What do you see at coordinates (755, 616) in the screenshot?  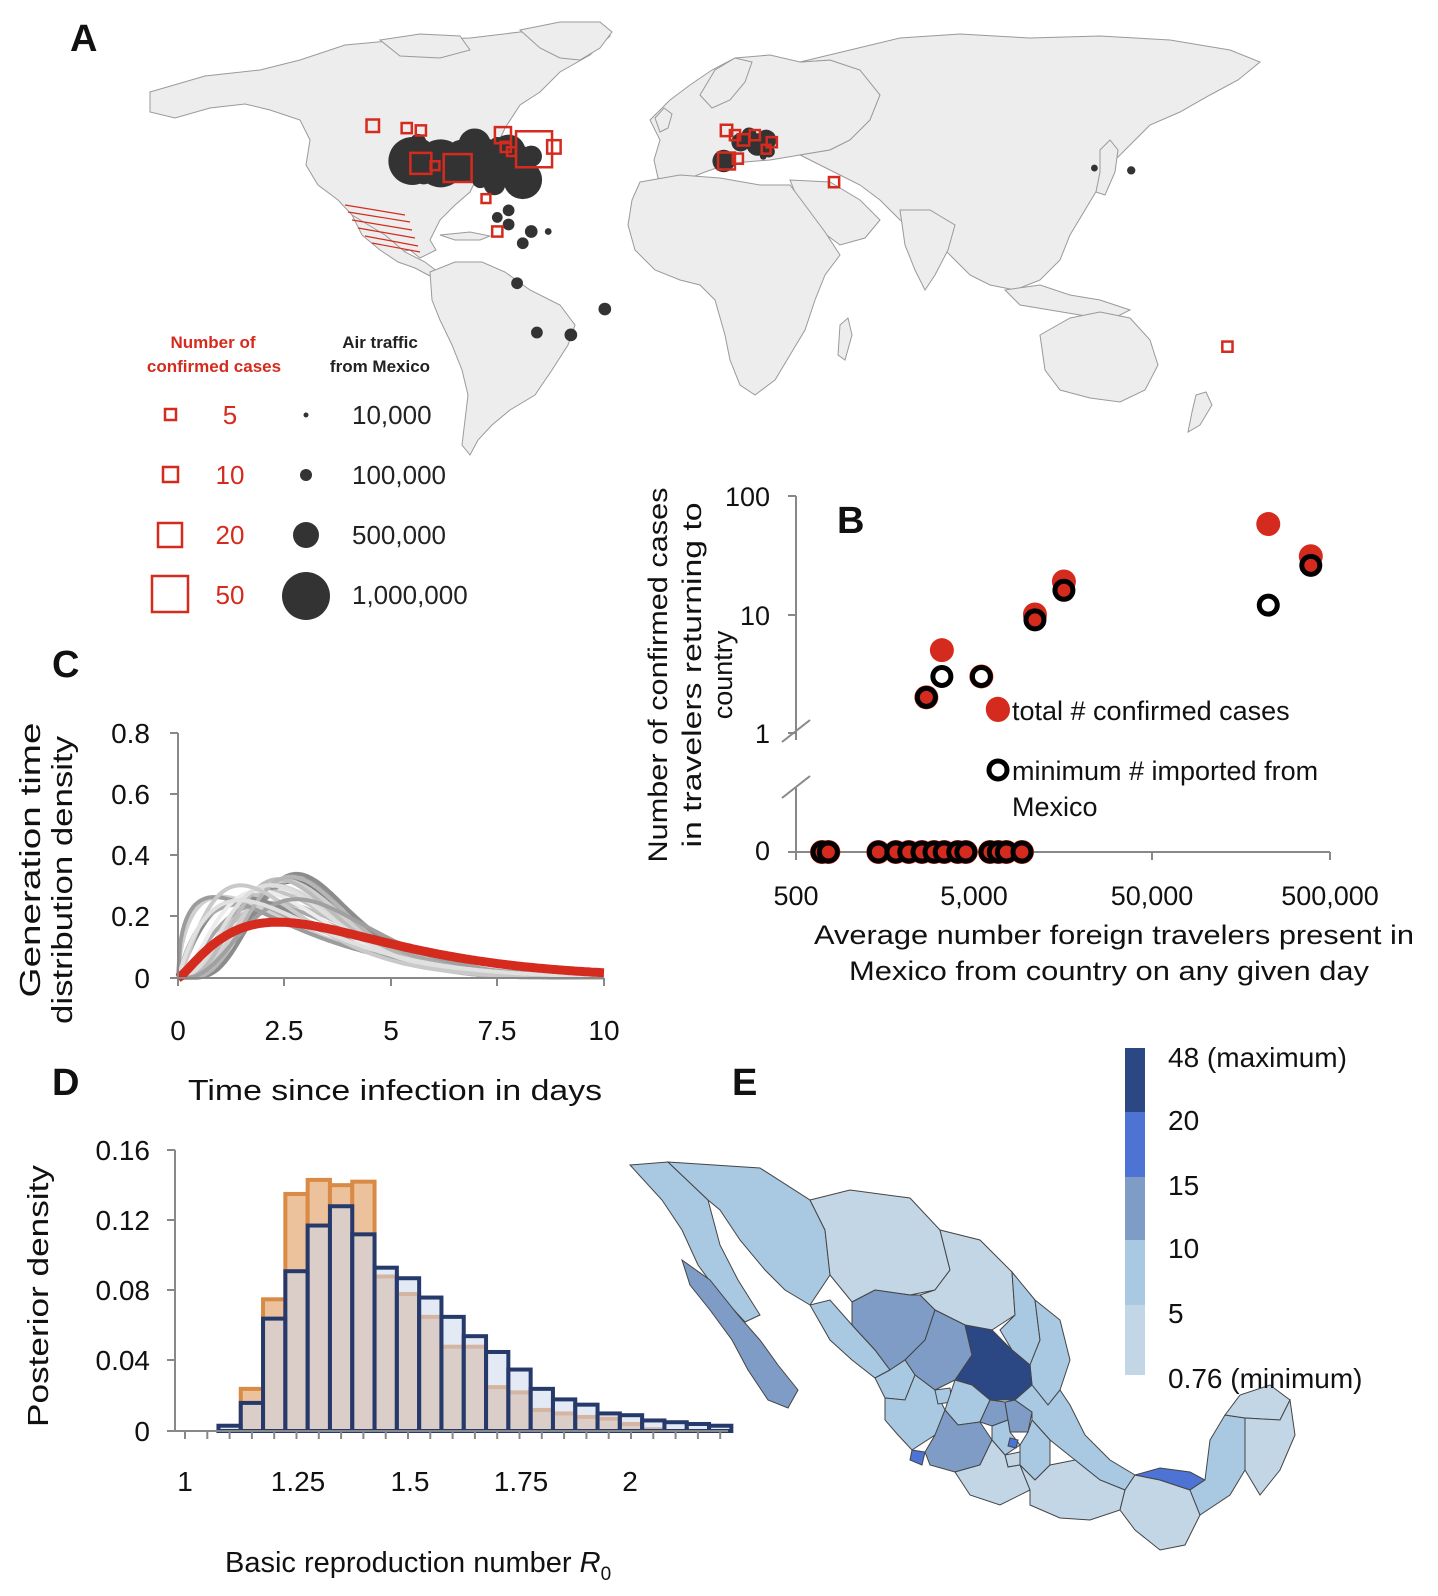 I see `panel-b-ytick-label: 10` at bounding box center [755, 616].